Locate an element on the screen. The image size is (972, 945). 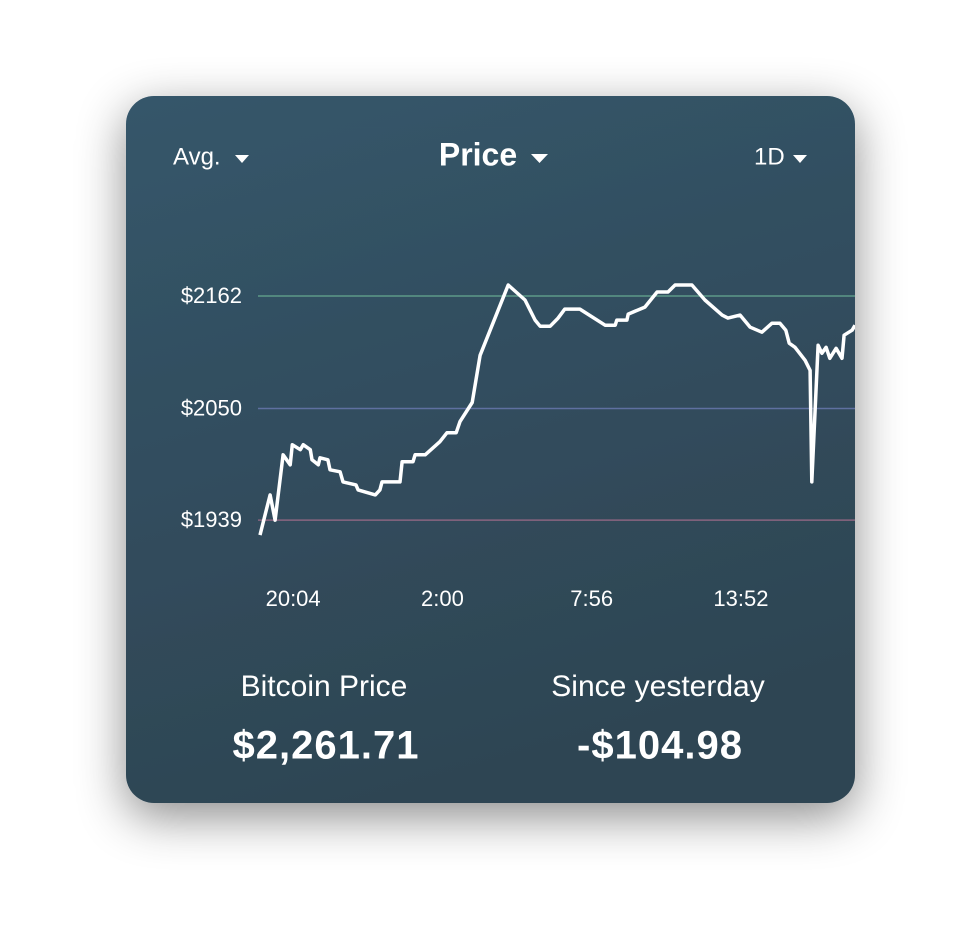
x-tick-label: 2:00 is located at coordinates (442, 598).